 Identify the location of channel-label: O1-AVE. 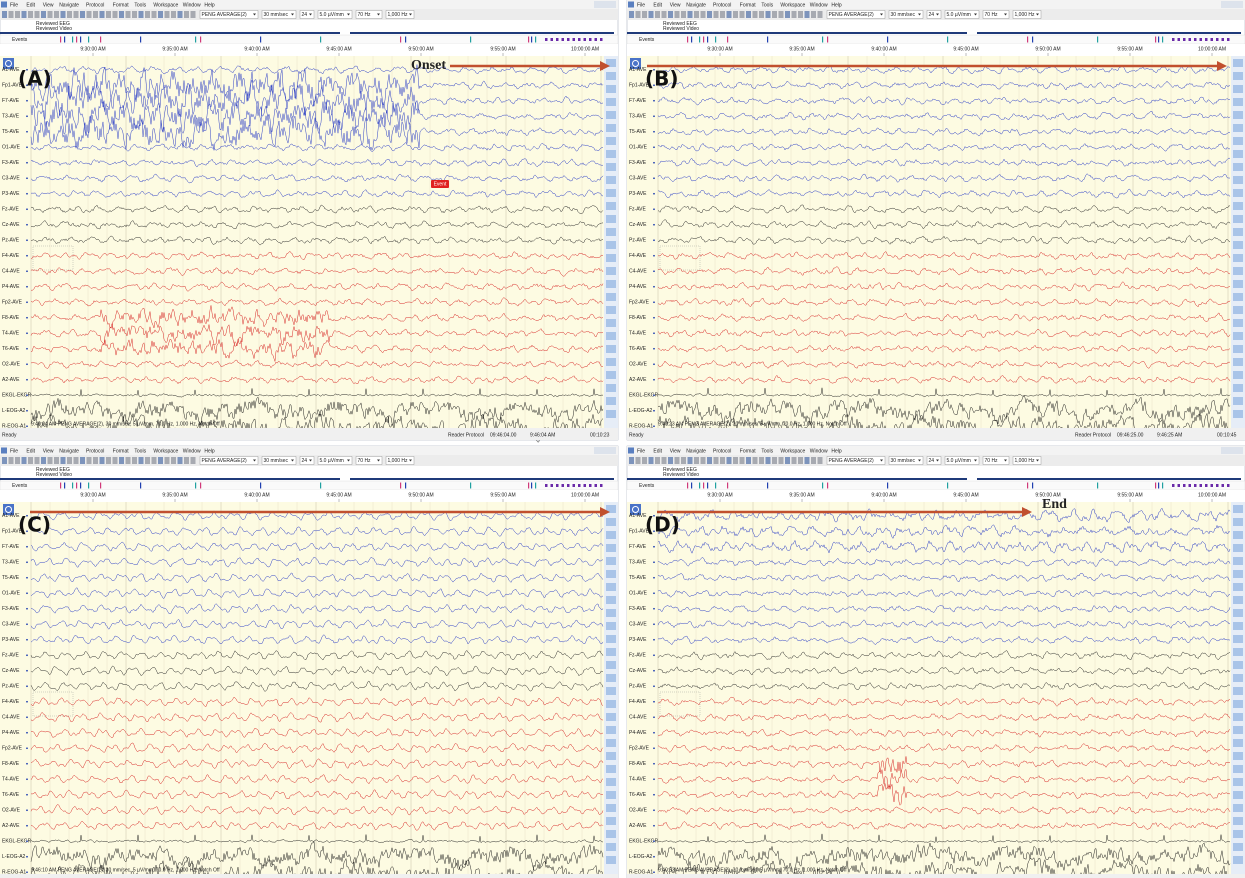
(11, 148).